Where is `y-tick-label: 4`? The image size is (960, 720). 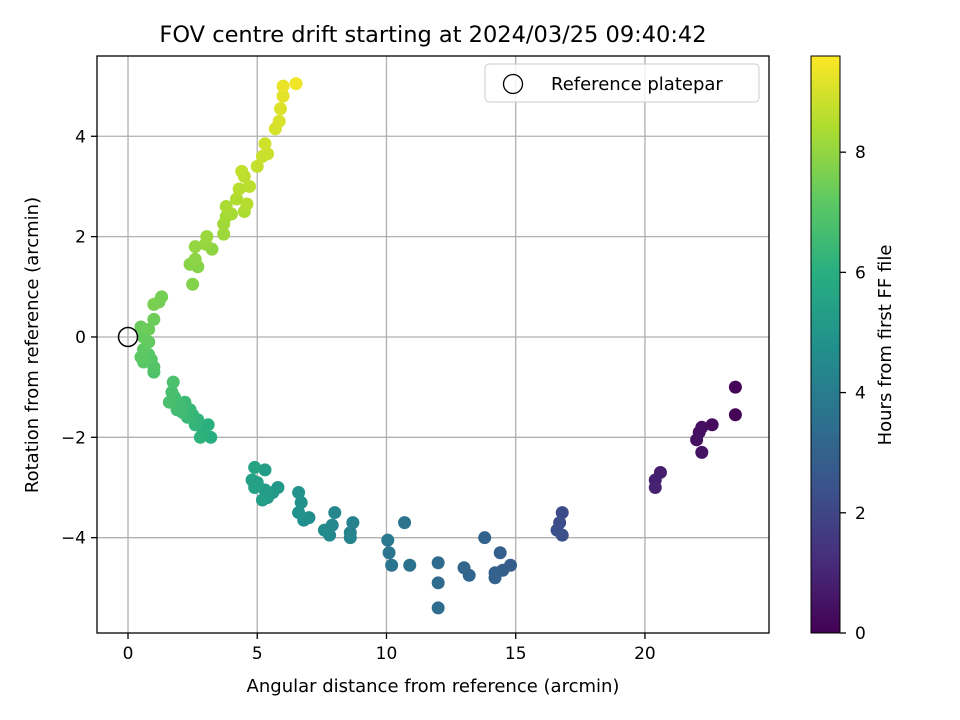 y-tick-label: 4 is located at coordinates (80, 137).